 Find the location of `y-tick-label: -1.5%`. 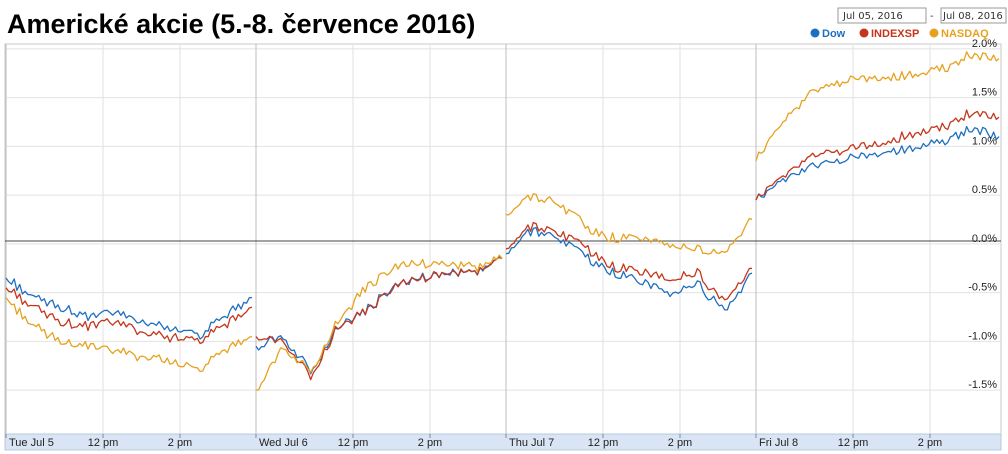

y-tick-label: -1.5% is located at coordinates (982, 385).